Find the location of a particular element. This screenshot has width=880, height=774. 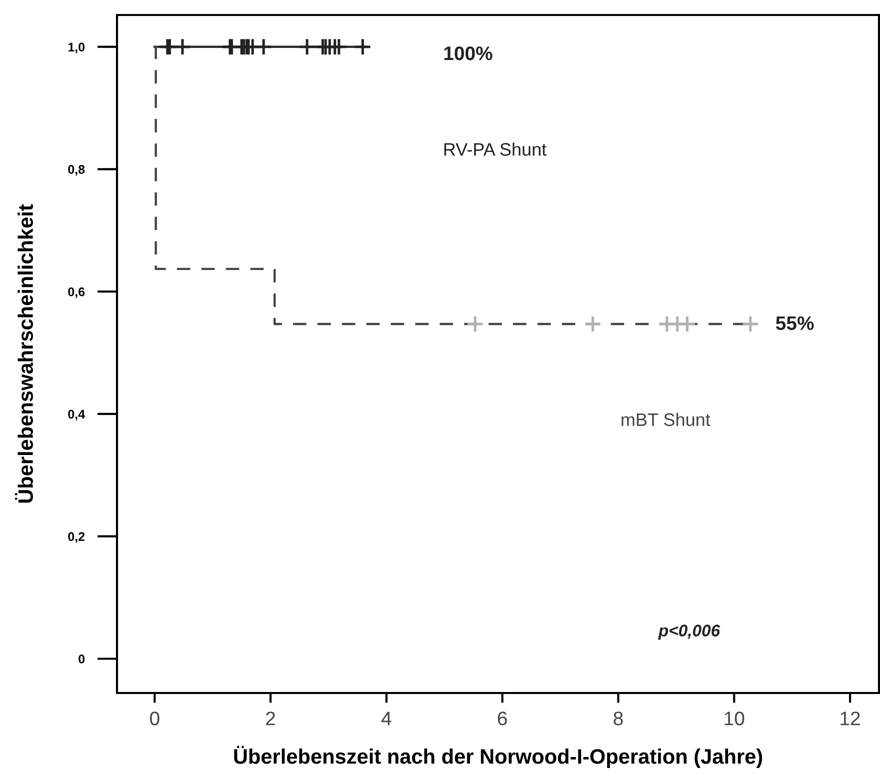

annotation: 100% is located at coordinates (468, 53).